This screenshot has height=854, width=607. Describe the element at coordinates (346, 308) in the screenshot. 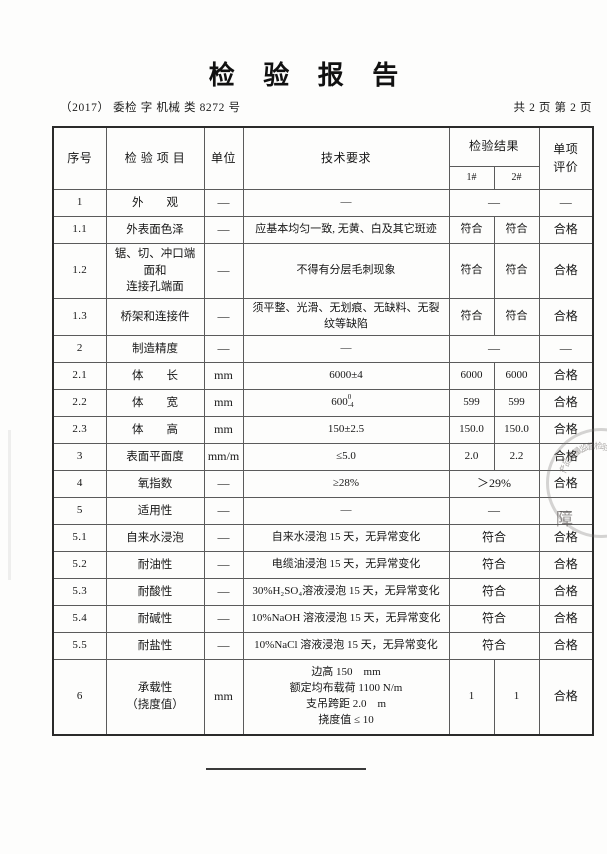

I see `cell-requirement-line: 须平整、光滑、无划痕、无缺料、无裂` at that location.